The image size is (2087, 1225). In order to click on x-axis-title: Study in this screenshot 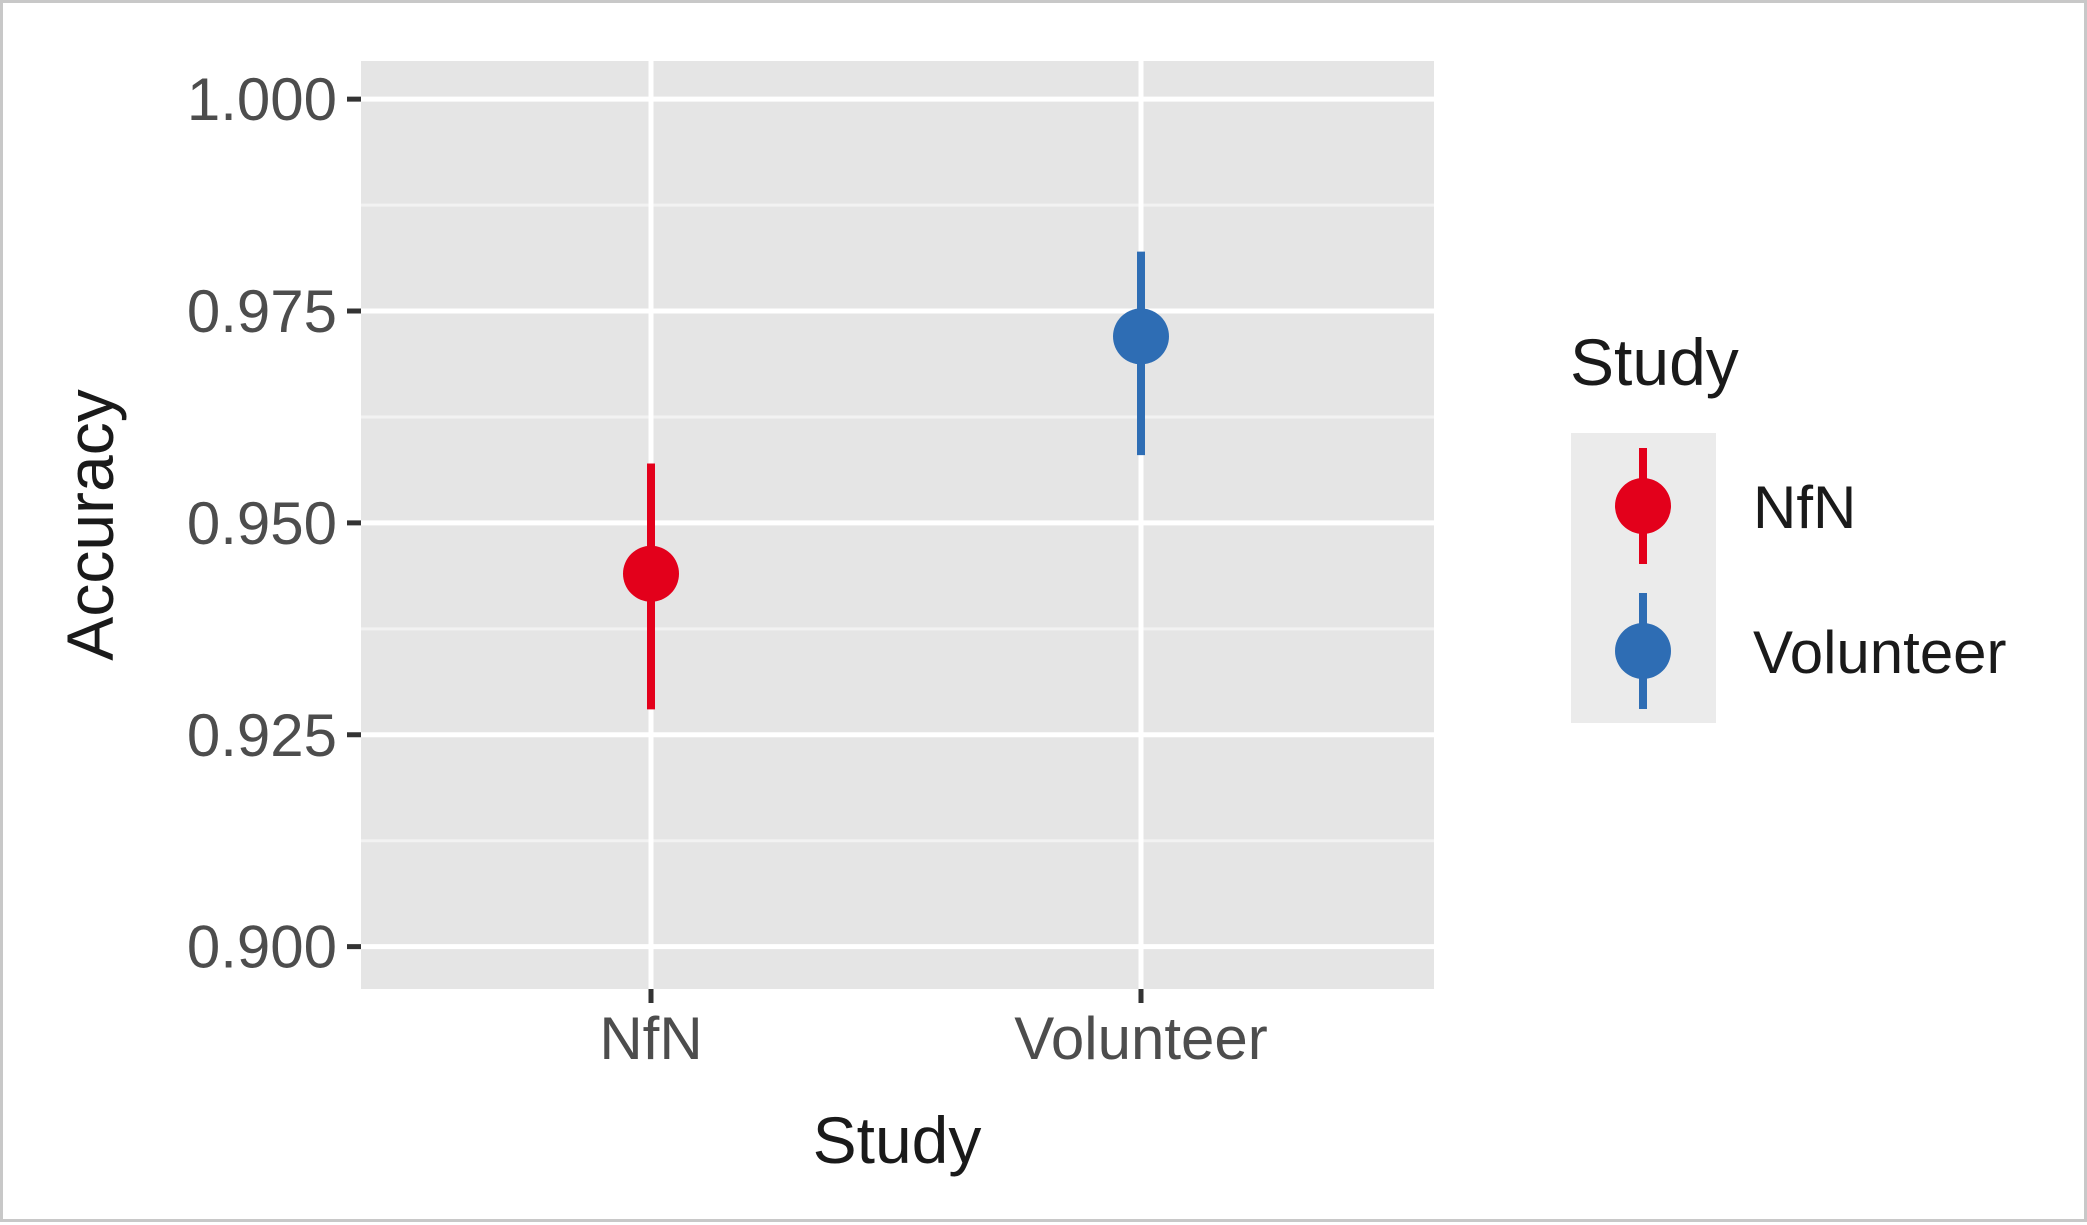, I will do `click(897, 1140)`.